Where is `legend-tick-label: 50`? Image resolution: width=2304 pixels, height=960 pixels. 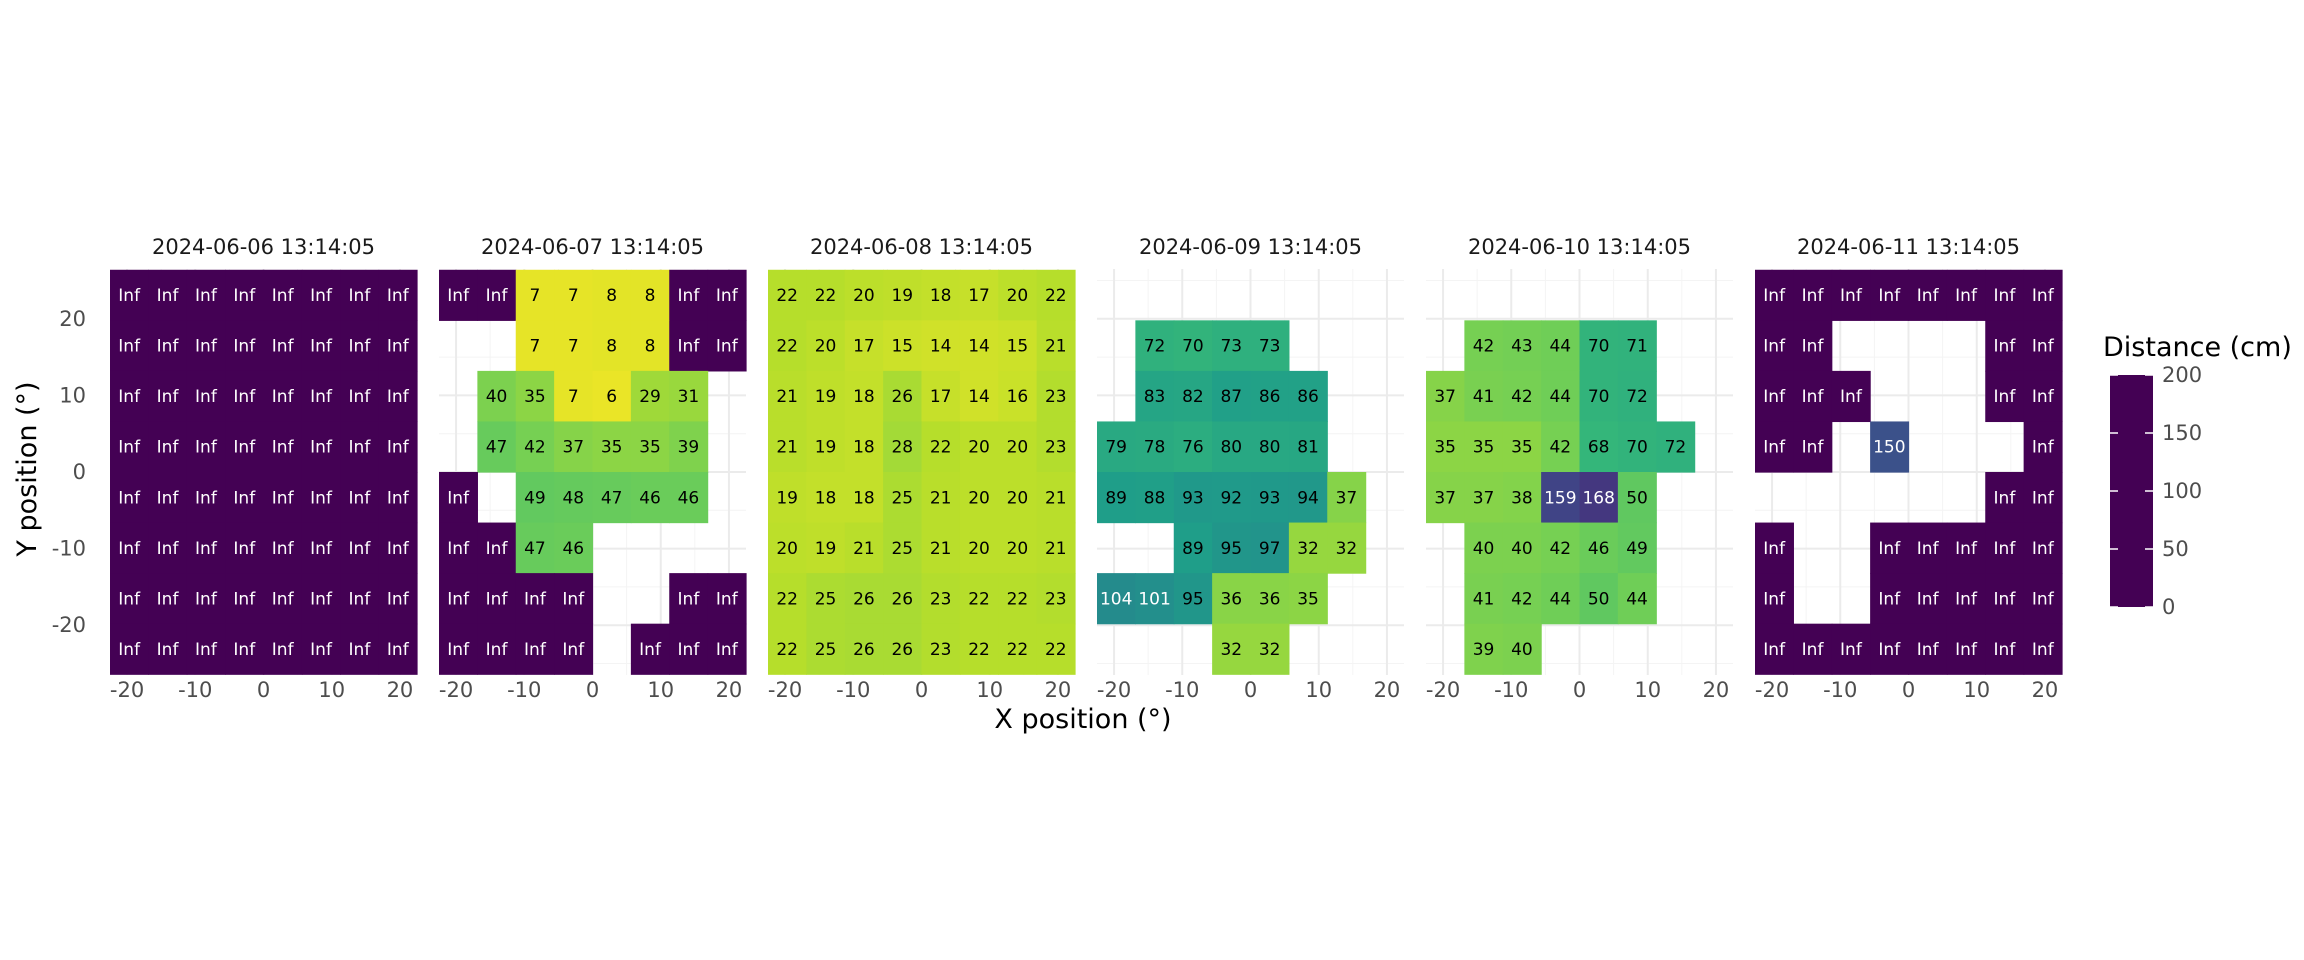
legend-tick-label: 50 is located at coordinates (2175, 549).